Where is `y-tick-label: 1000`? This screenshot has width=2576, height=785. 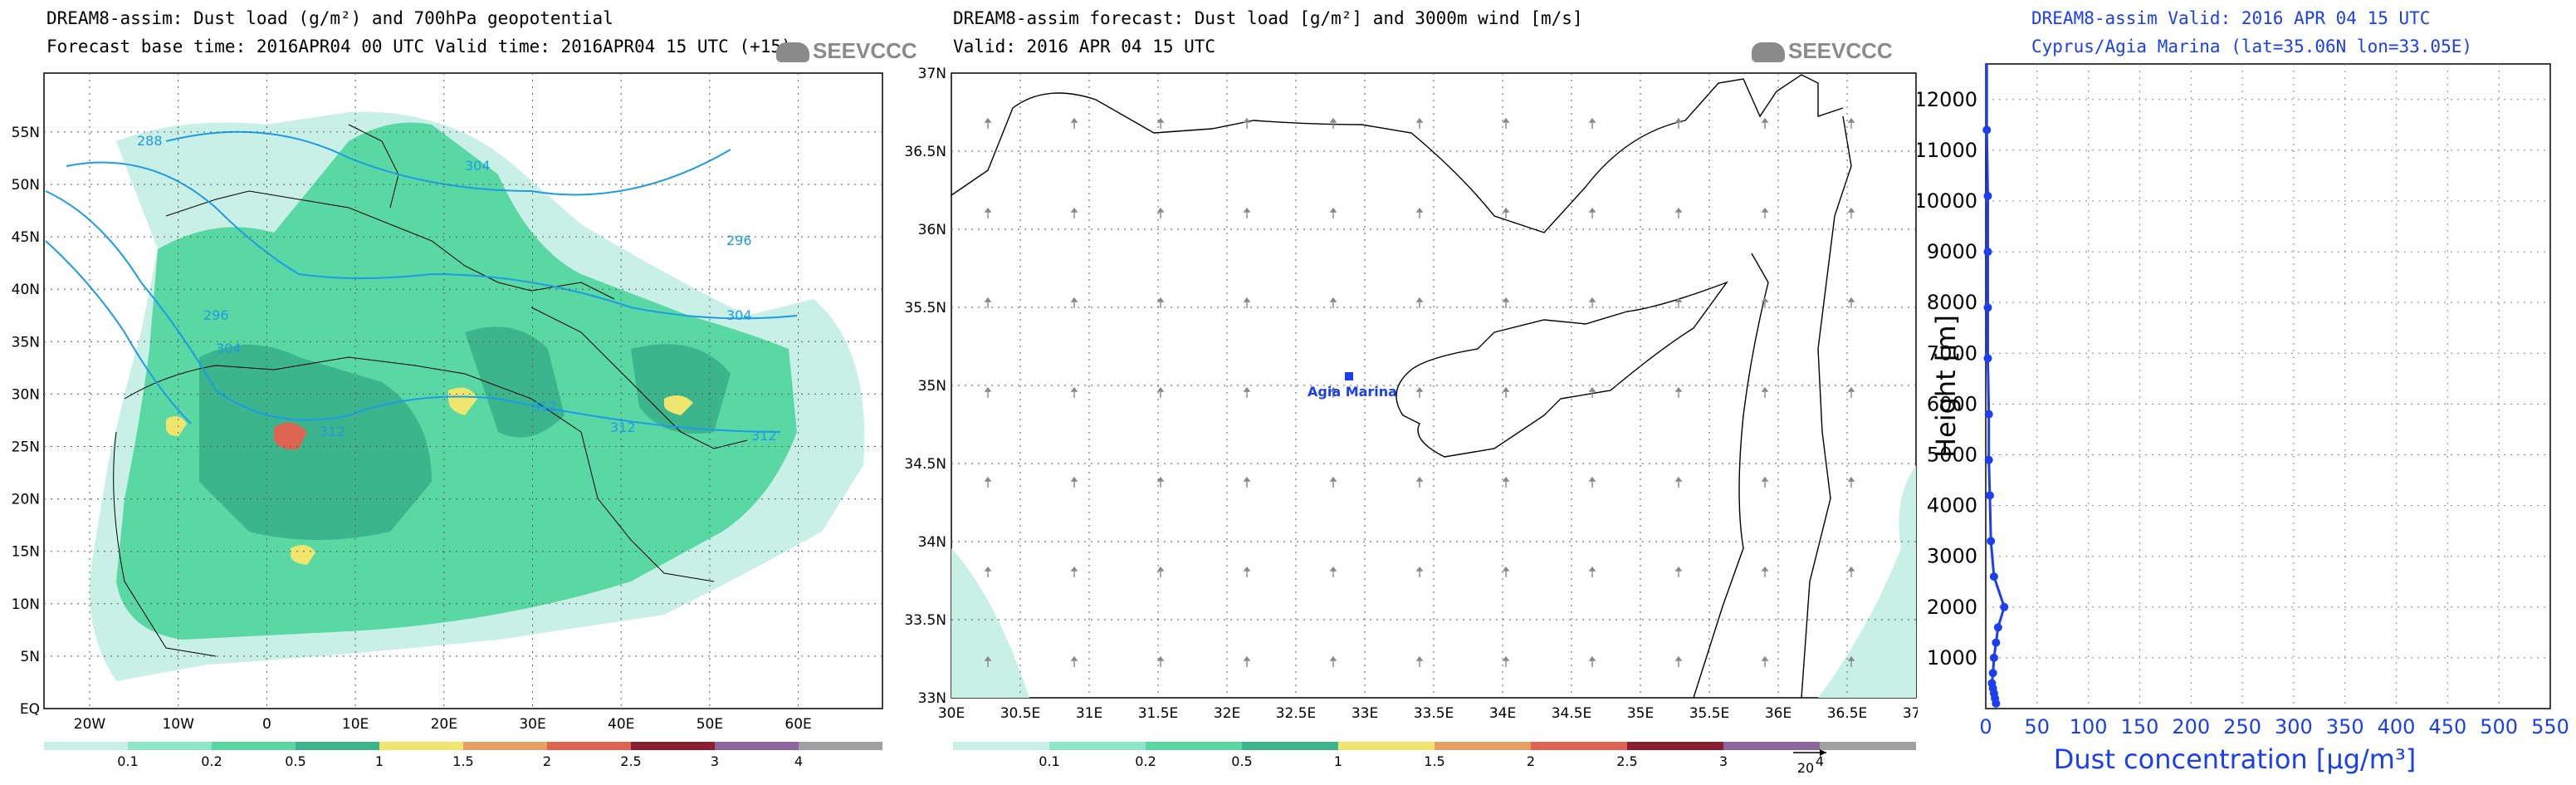 y-tick-label: 1000 is located at coordinates (1952, 658).